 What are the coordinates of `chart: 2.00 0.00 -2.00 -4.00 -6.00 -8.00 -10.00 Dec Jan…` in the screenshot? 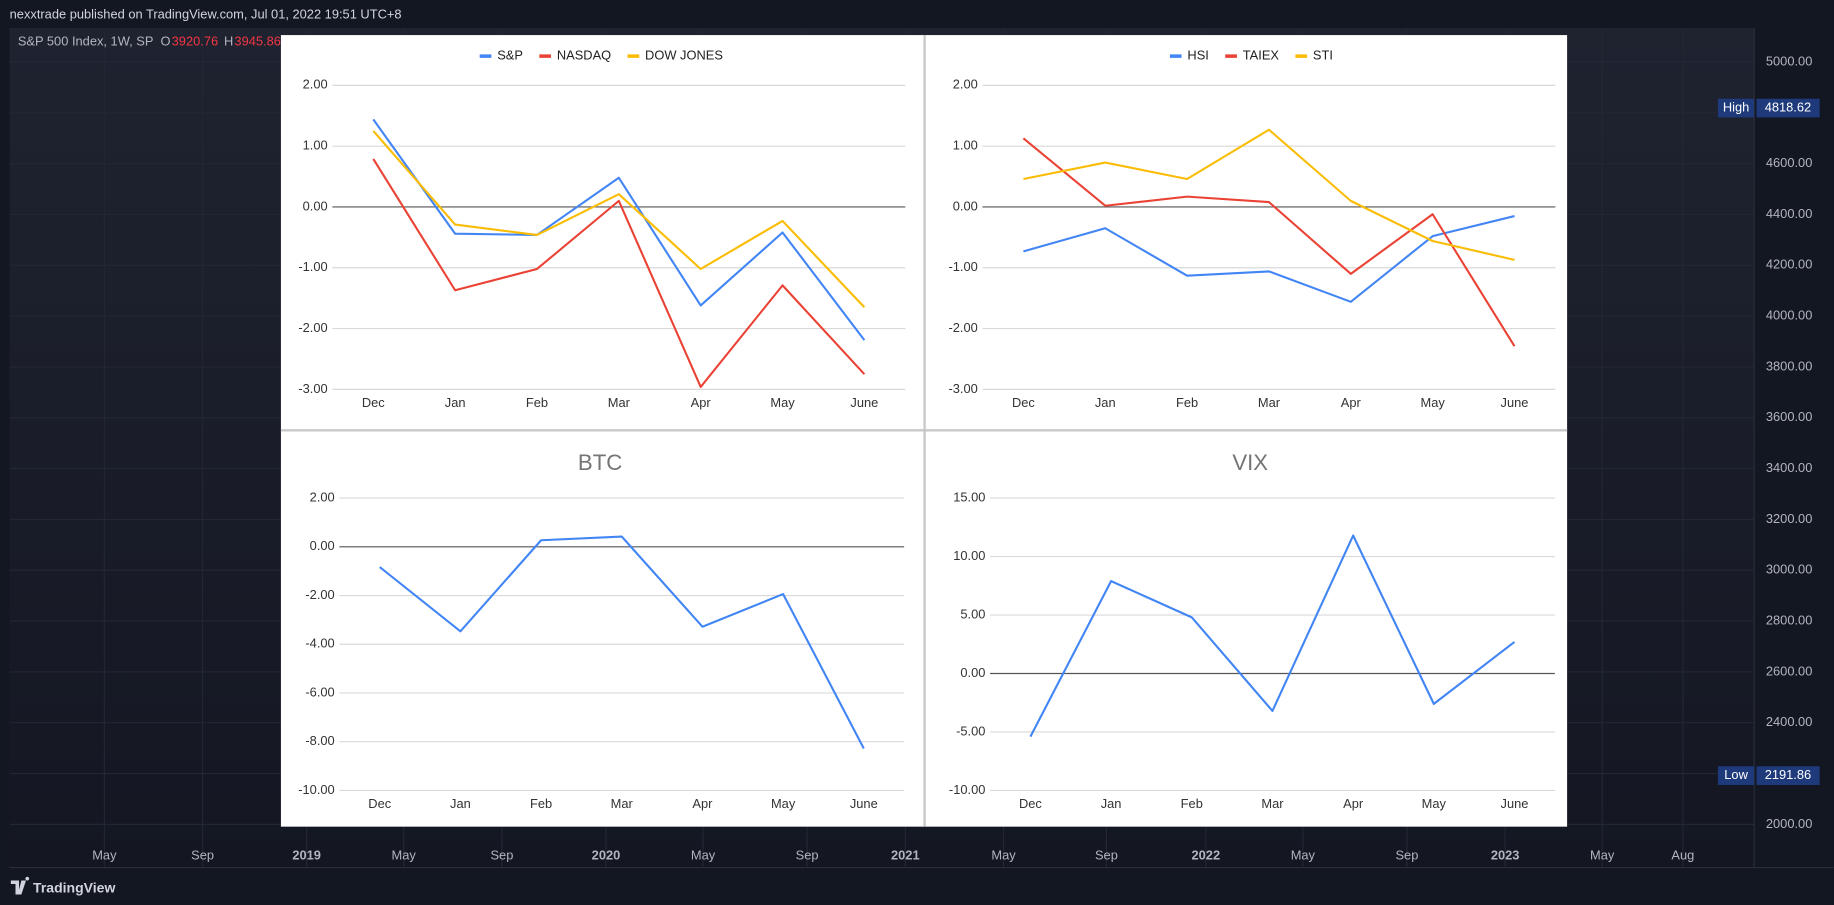 It's located at (601, 630).